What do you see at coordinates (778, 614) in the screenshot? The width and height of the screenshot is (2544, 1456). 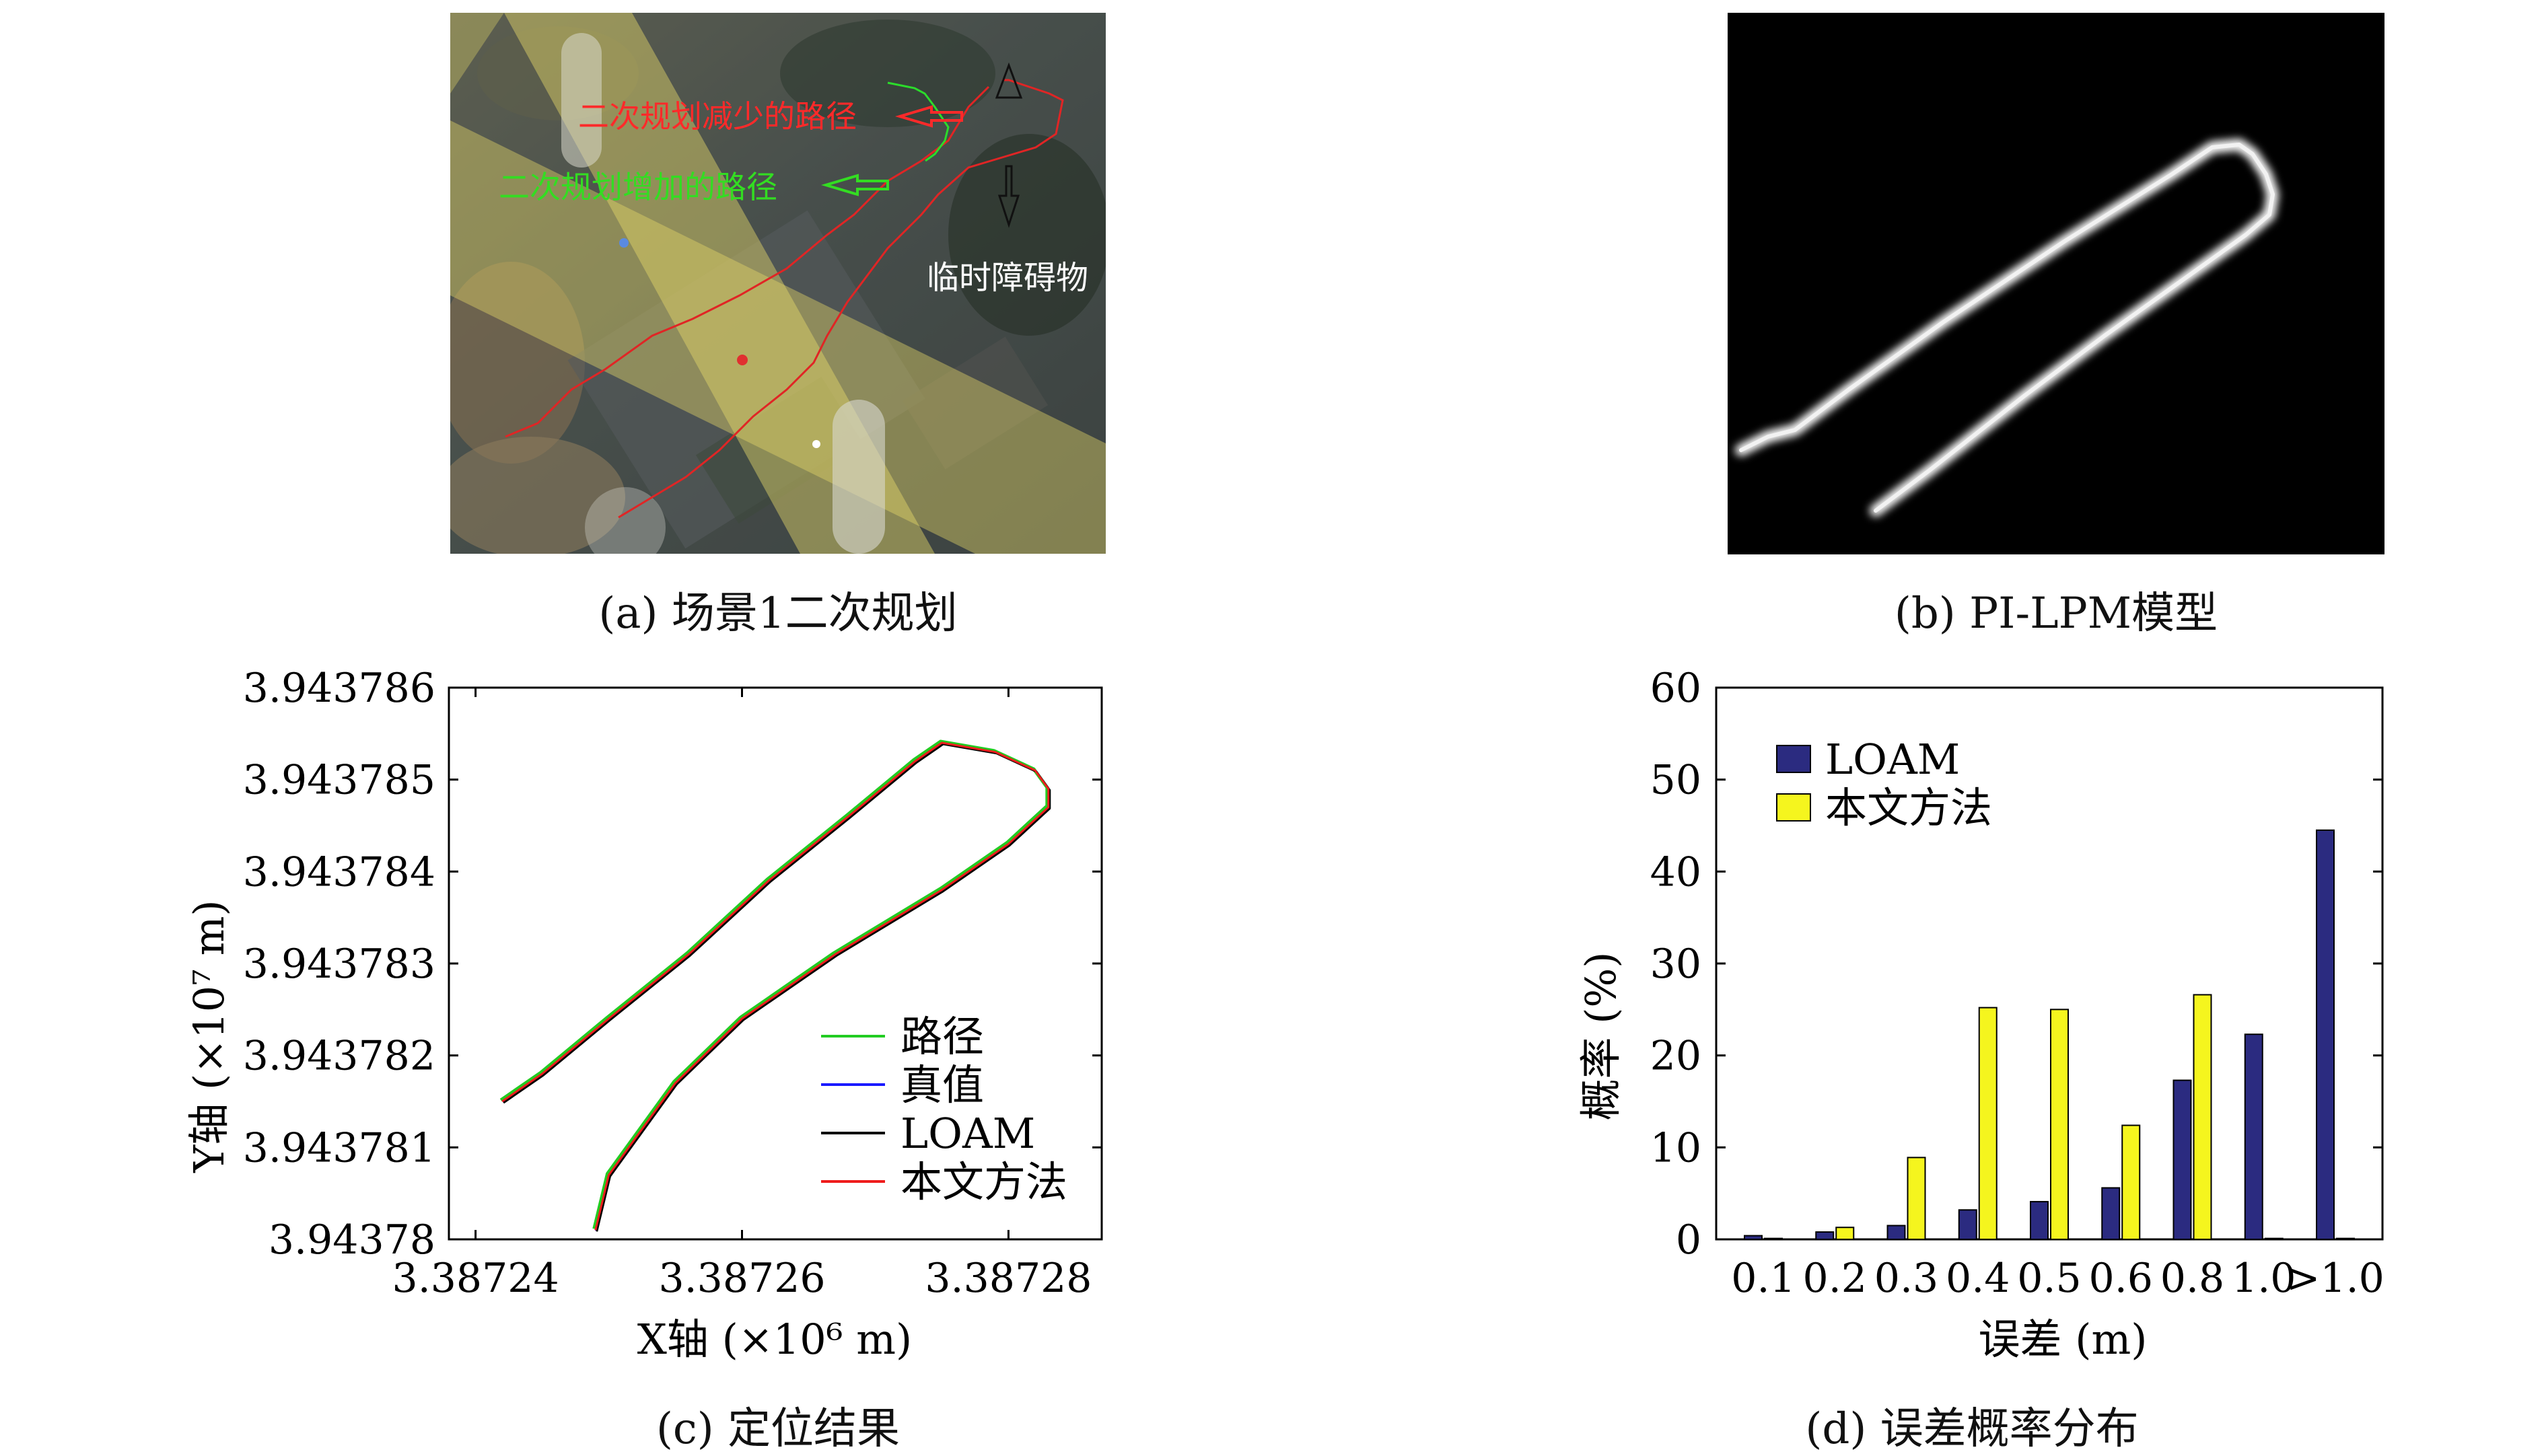 I see `caption-a: (a) 场景1二次规划` at bounding box center [778, 614].